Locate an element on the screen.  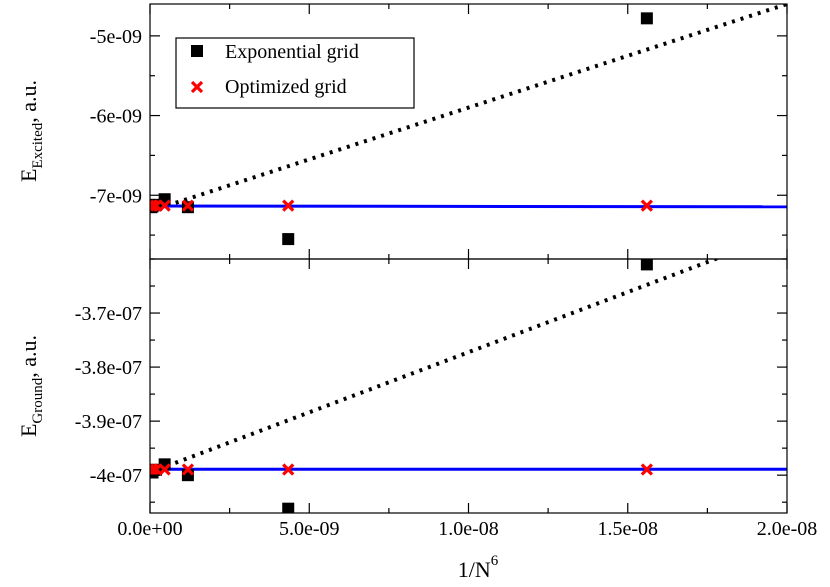
legend: Exponential grid Optimized grid is located at coordinates (295, 73).